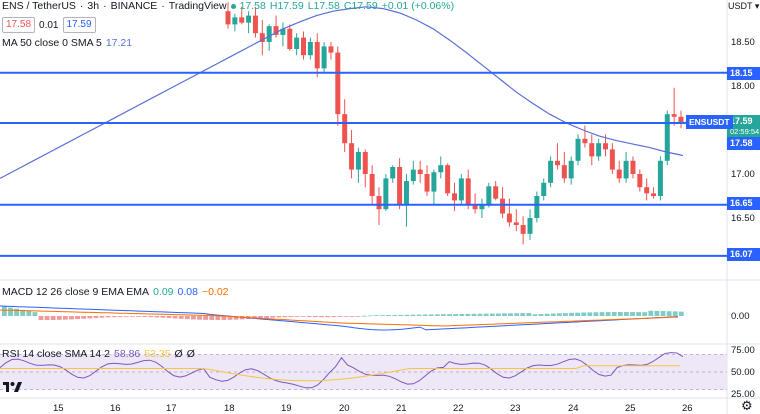 The image size is (760, 414). I want to click on price-tick-label: 17.00, so click(743, 174).